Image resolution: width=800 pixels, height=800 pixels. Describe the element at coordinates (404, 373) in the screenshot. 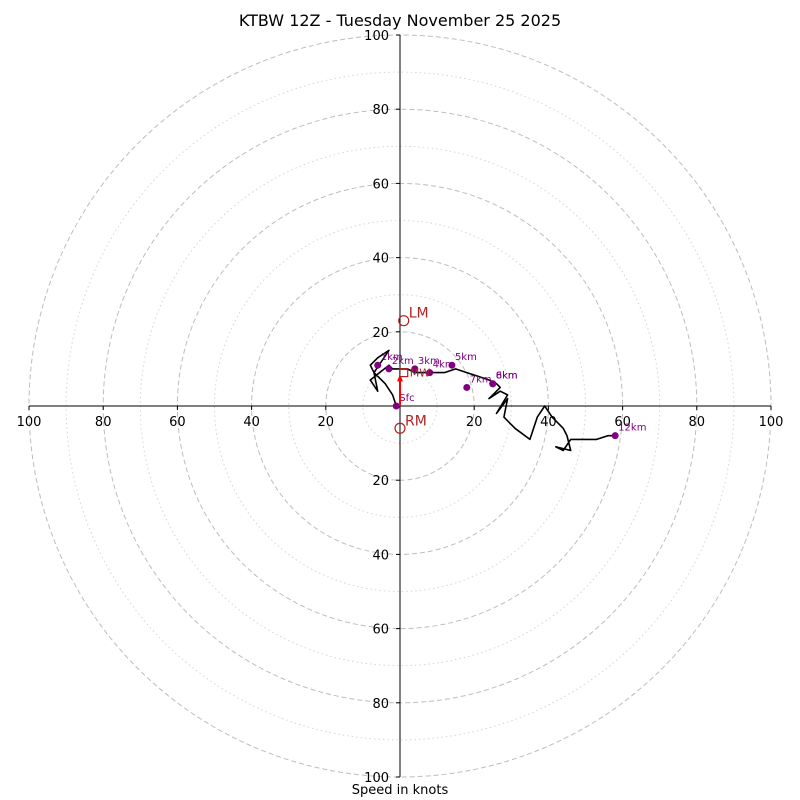

I see `mean-wind-marker` at that location.